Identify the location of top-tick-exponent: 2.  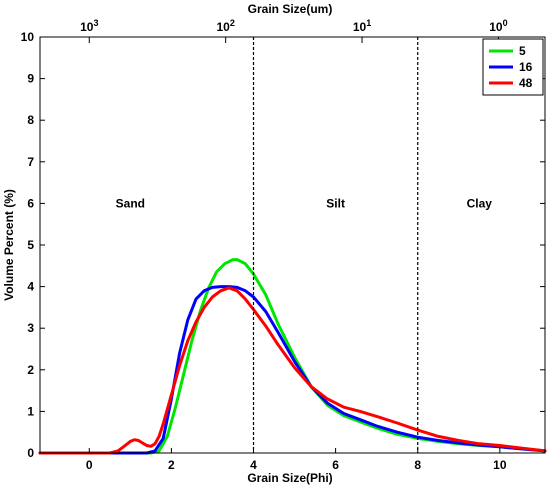
(232, 23).